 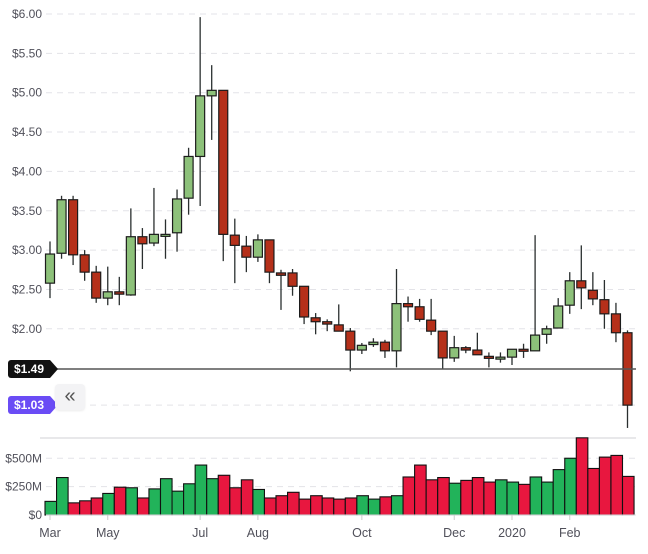 I want to click on collapse-panel-button: «, so click(x=70, y=397).